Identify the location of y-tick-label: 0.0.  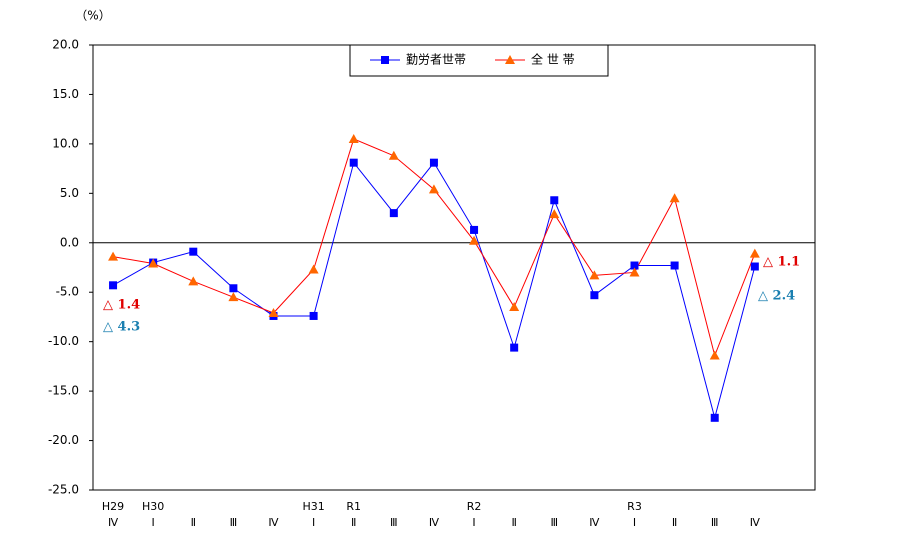
(69, 242).